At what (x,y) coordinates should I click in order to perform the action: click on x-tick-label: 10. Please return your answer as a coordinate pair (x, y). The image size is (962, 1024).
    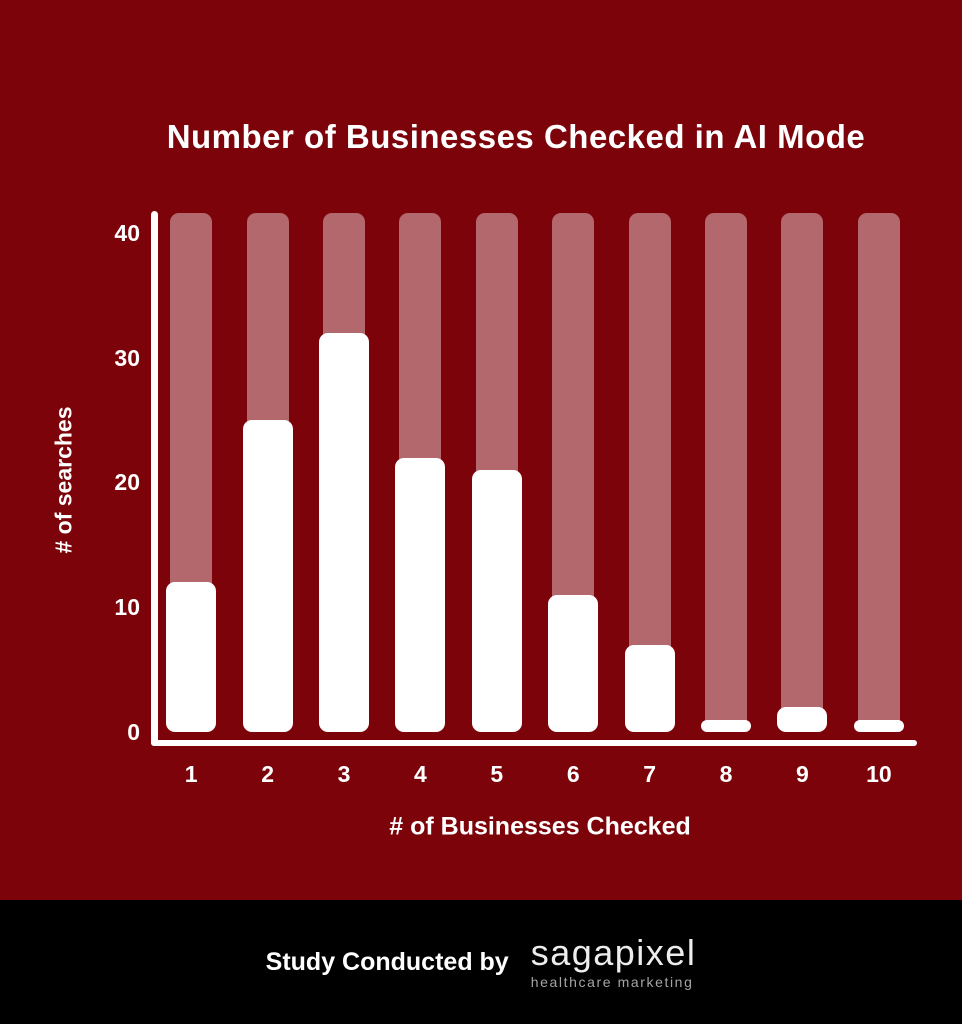
    Looking at the image, I should click on (879, 774).